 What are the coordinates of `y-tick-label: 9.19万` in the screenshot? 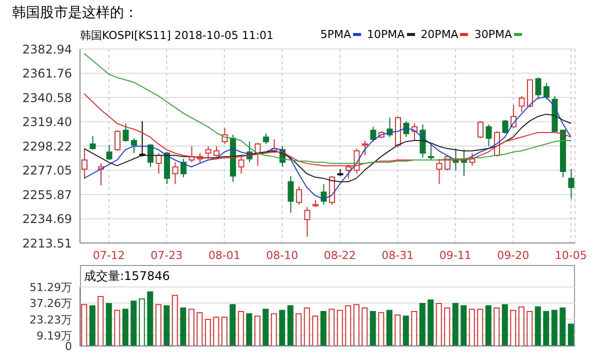 It's located at (54, 335).